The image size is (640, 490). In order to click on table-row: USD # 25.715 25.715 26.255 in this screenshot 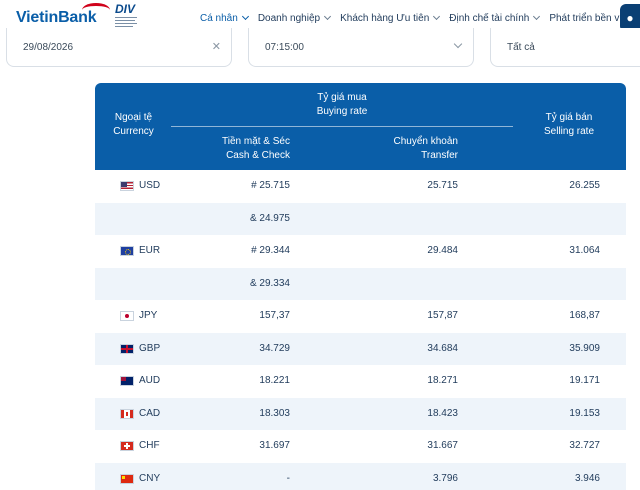, I will do `click(360, 186)`.